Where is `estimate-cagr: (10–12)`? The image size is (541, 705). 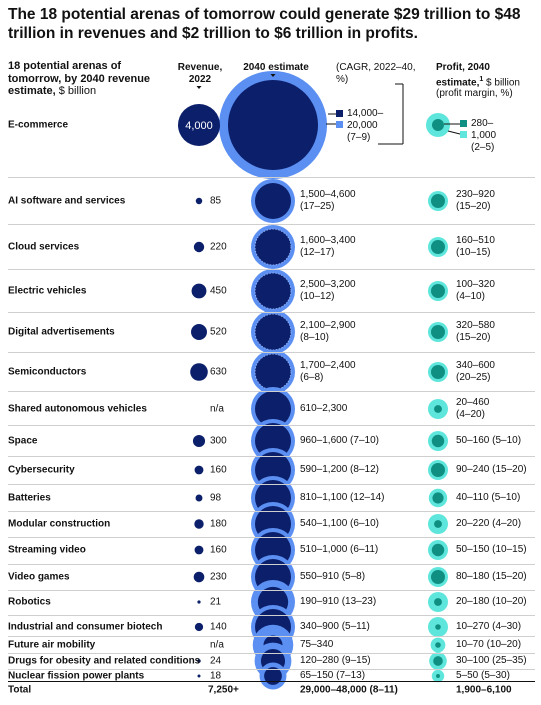
estimate-cagr: (10–12) is located at coordinates (317, 296).